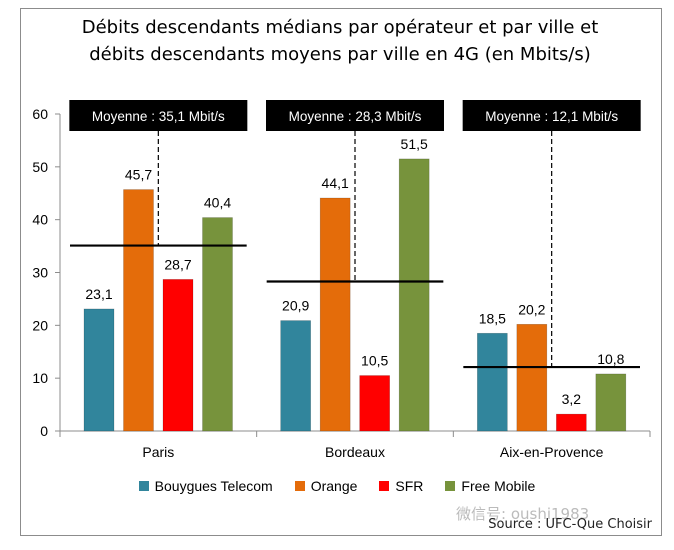 Image resolution: width=674 pixels, height=550 pixels. Describe the element at coordinates (44, 431) in the screenshot. I see `y-tick-label: 0` at that location.